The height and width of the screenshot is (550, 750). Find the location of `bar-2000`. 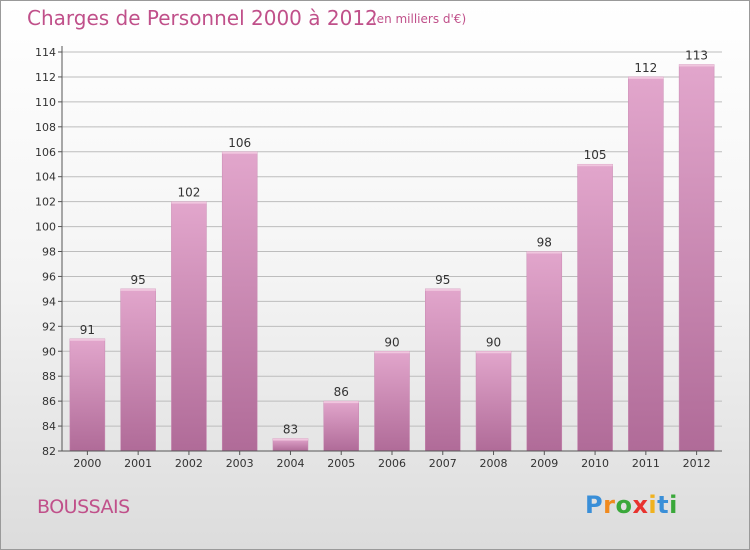

bar-2000 is located at coordinates (87, 395).